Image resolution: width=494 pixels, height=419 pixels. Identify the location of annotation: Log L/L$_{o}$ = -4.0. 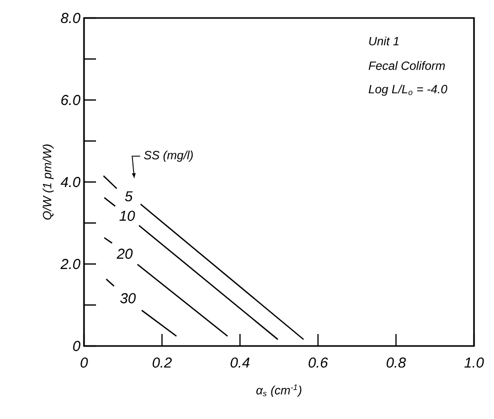
(408, 90).